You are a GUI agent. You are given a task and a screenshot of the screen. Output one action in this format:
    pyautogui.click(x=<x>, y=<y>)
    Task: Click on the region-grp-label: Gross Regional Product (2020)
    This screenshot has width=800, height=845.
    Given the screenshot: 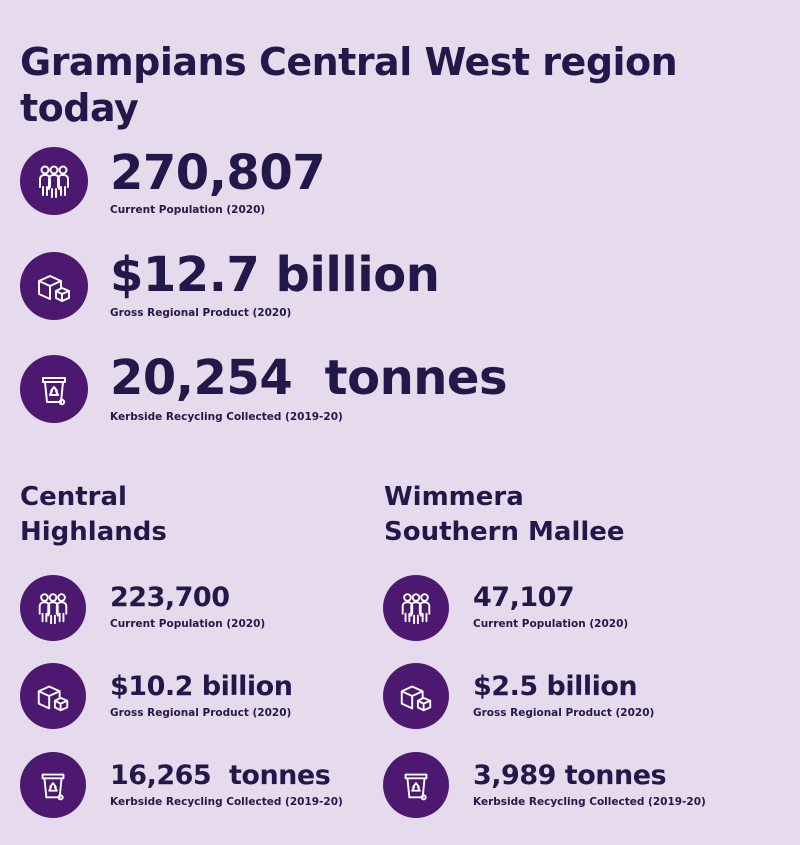 What is the action you would take?
    pyautogui.click(x=201, y=313)
    